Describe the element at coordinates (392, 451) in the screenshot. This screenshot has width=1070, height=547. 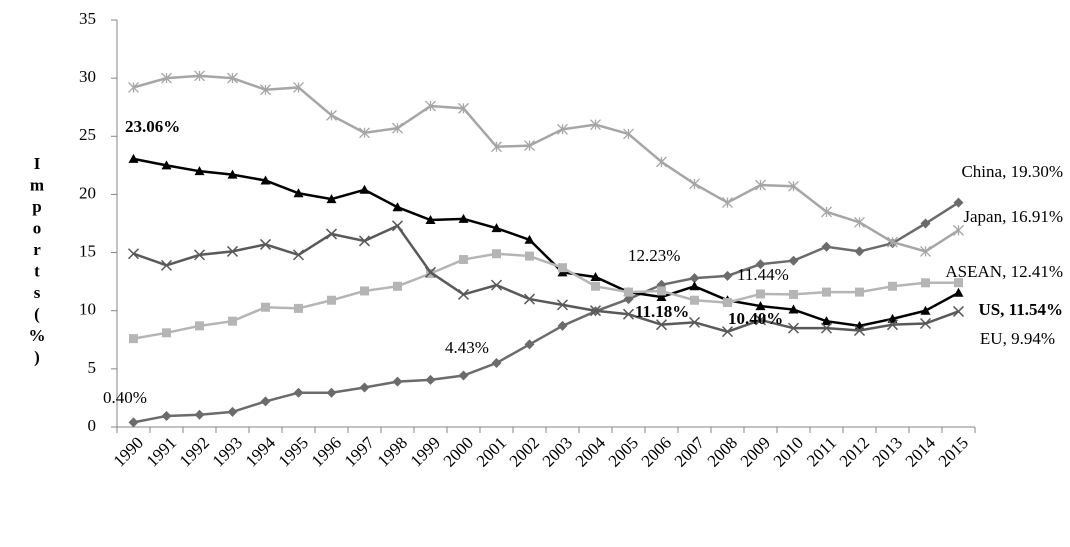
I see `x-tick-label: 1998` at that location.